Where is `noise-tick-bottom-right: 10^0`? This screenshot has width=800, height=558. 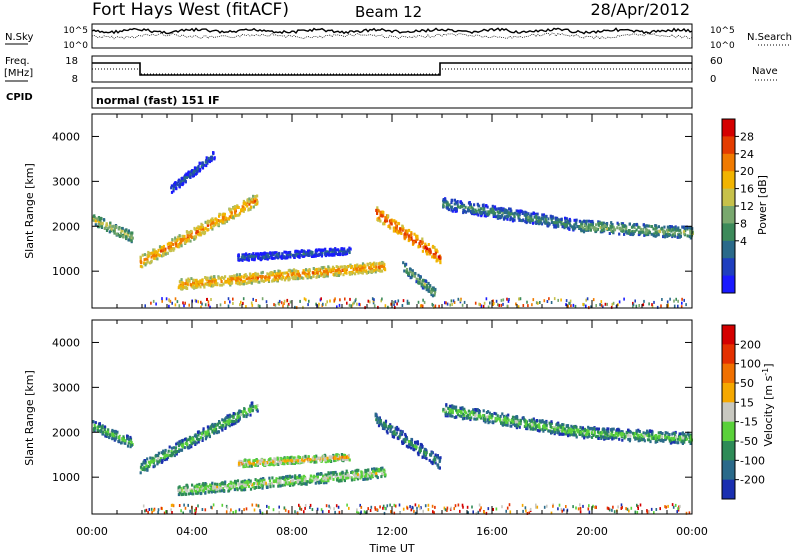 noise-tick-bottom-right: 10^0 is located at coordinates (722, 46).